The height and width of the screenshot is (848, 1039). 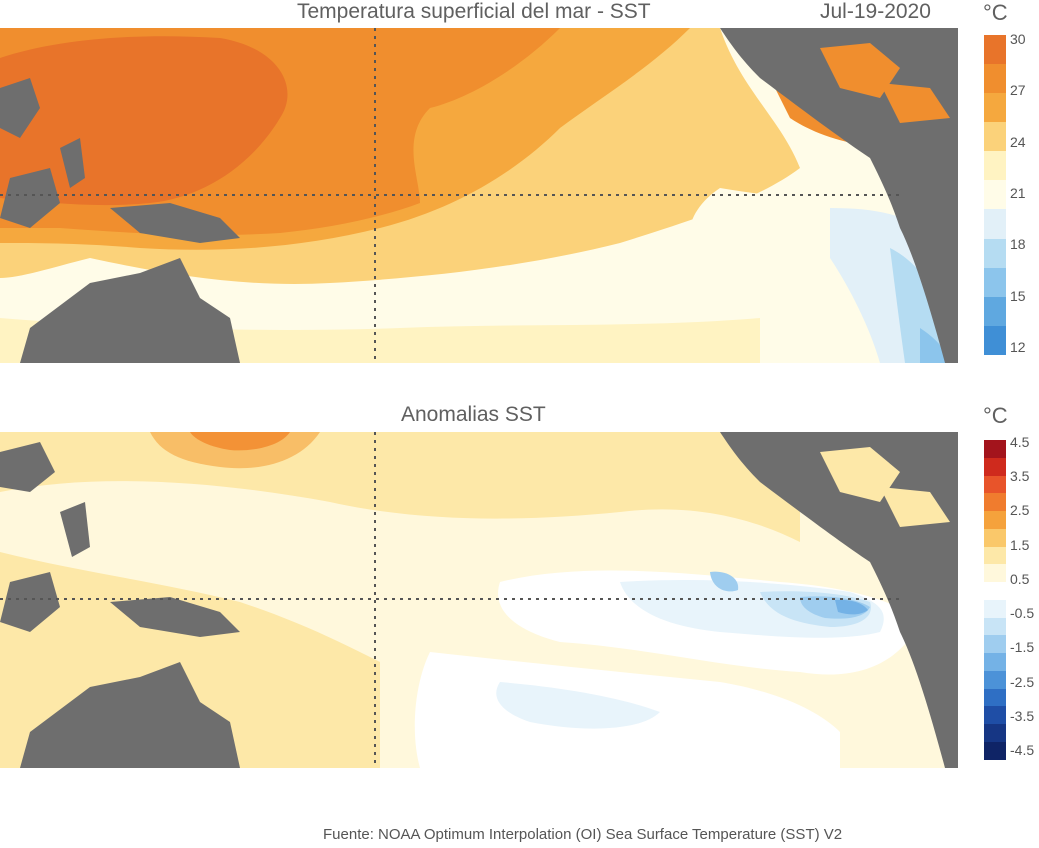 I want to click on anomaly-title: Anomalias SST, so click(x=473, y=414).